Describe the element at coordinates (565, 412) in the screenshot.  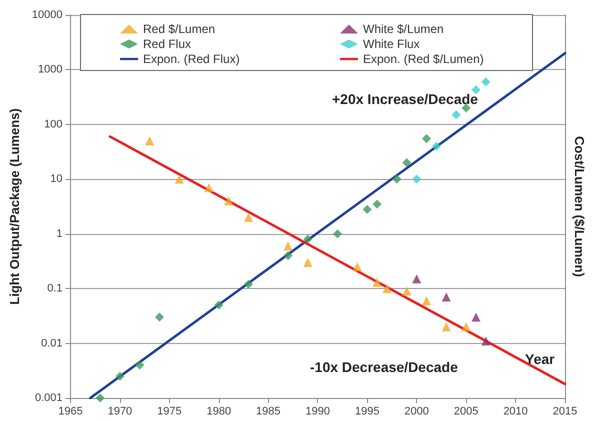
I see `x-tick-label: 2015` at that location.